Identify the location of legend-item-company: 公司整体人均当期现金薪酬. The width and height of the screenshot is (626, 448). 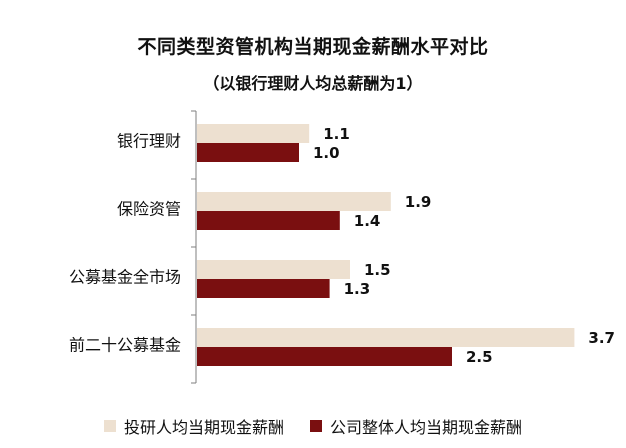
(416, 426).